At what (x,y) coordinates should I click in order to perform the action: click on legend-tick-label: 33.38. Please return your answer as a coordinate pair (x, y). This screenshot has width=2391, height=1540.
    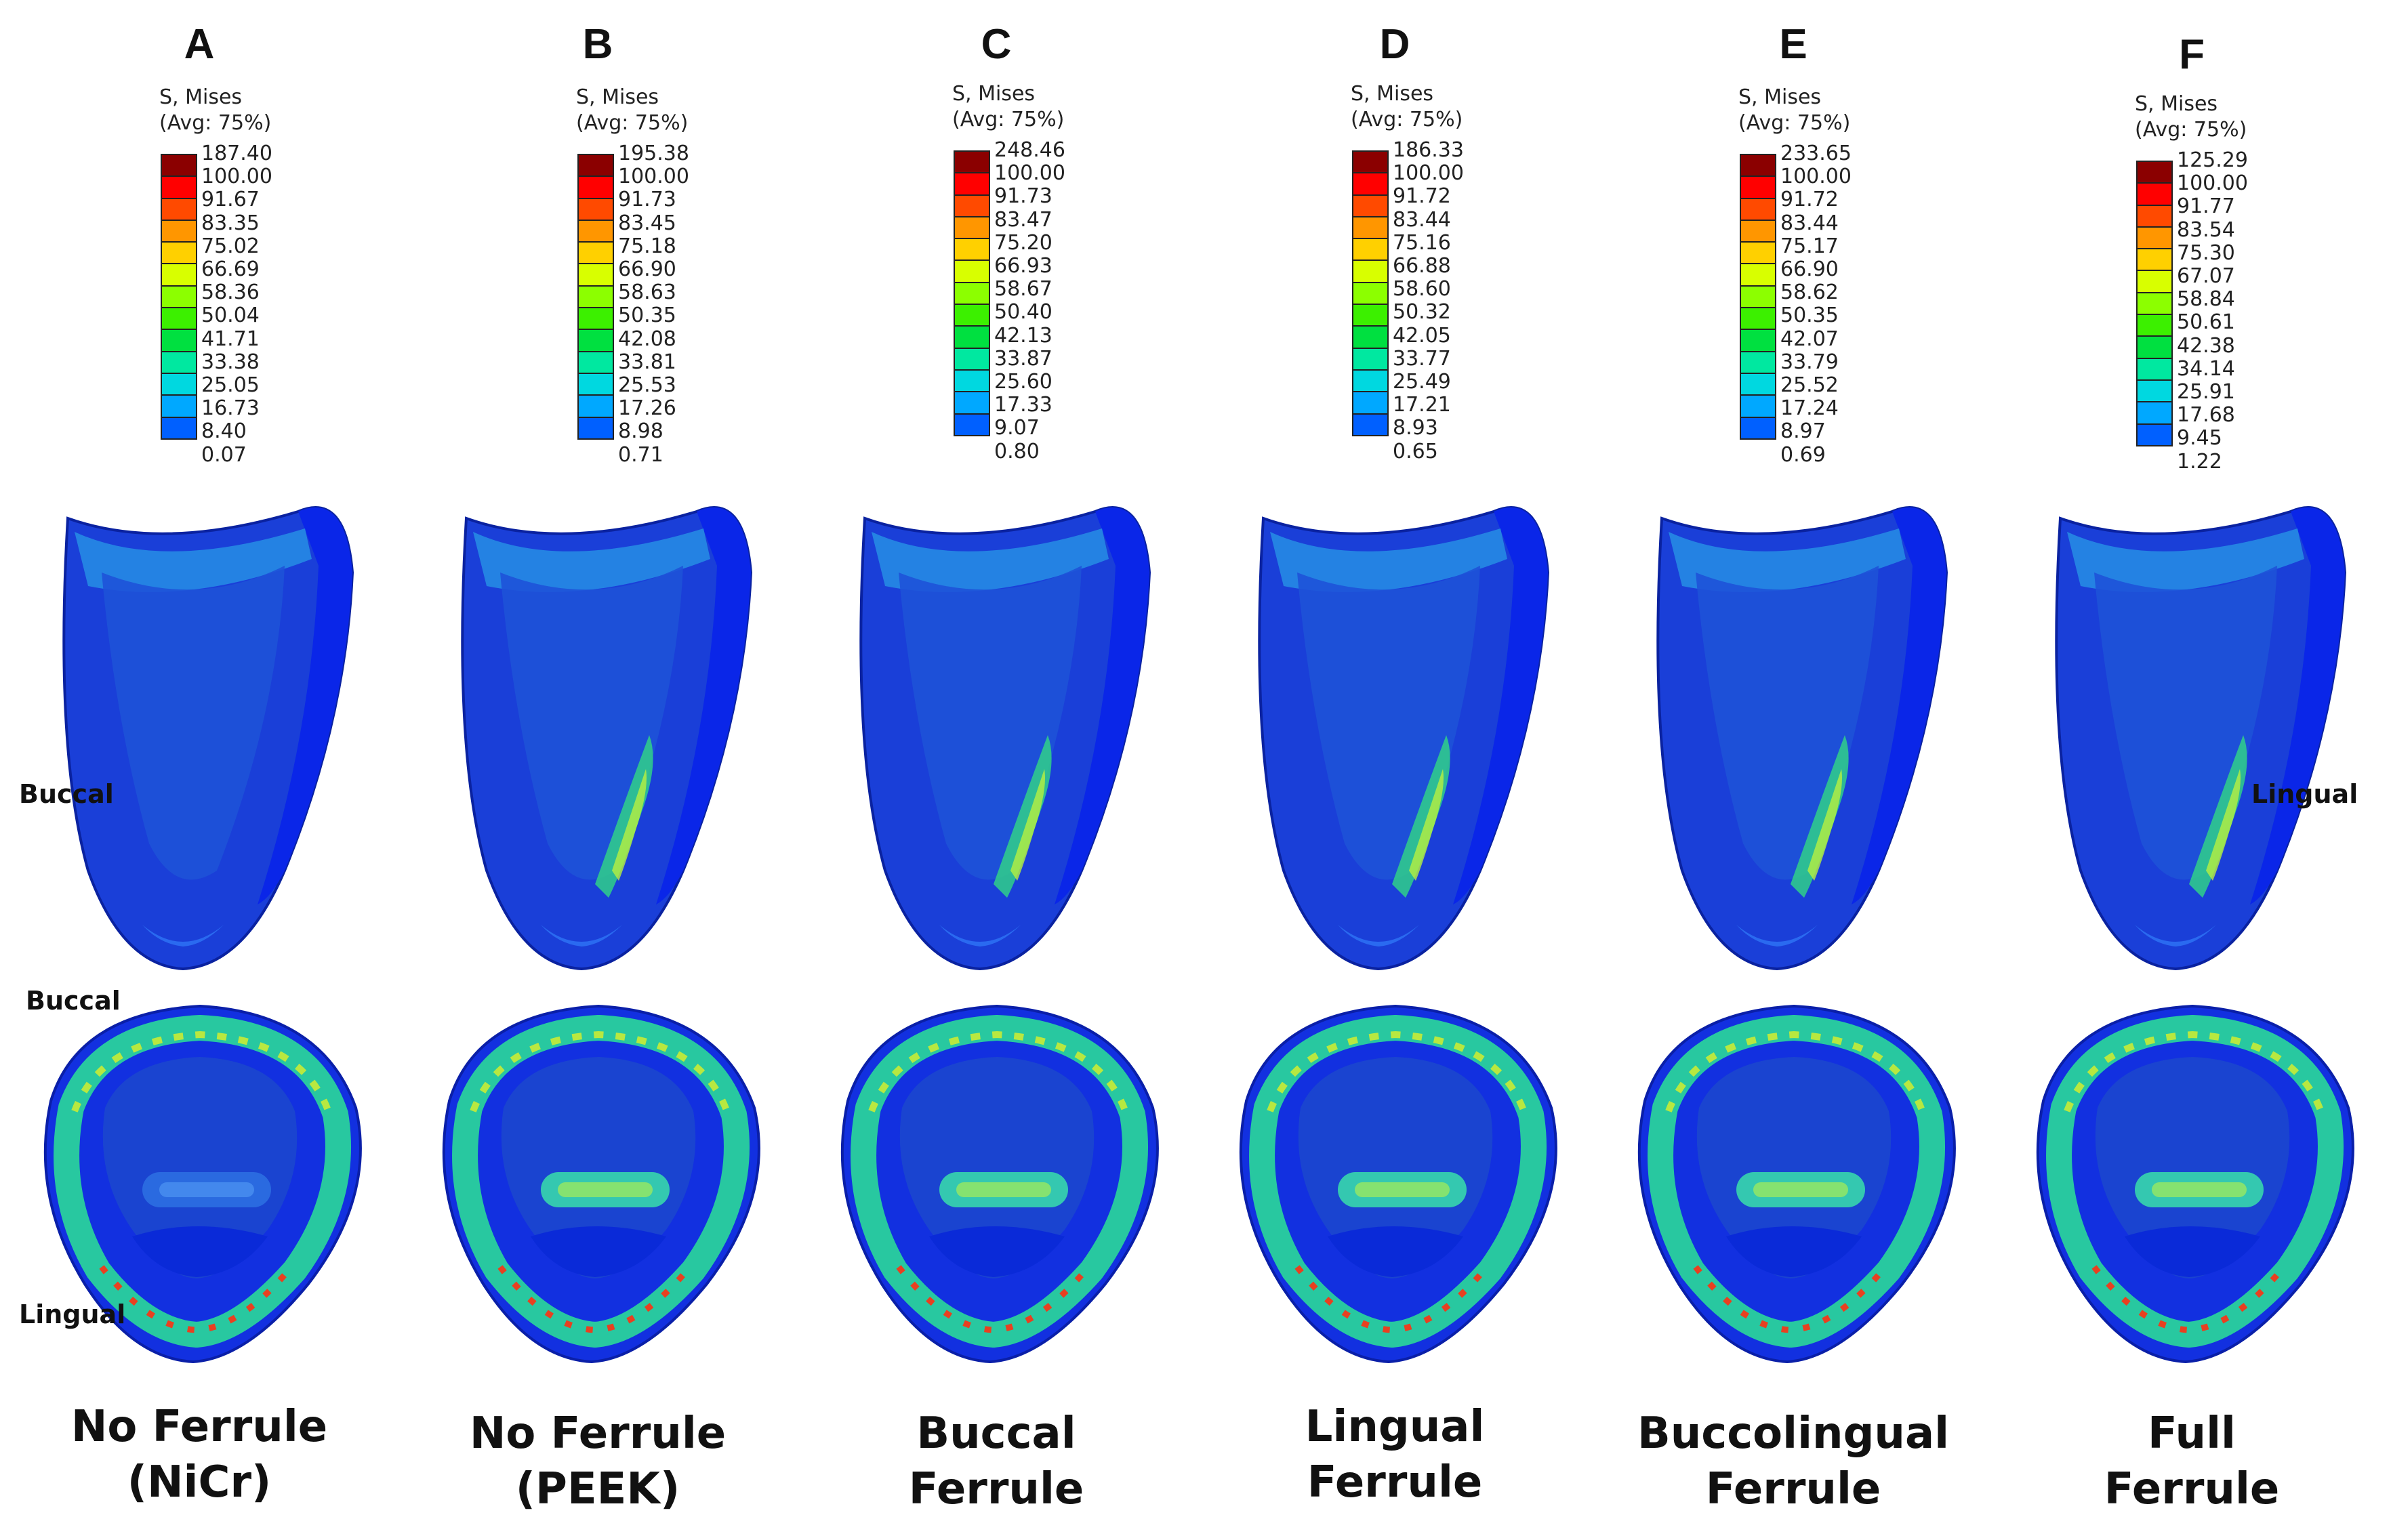
    Looking at the image, I should click on (231, 362).